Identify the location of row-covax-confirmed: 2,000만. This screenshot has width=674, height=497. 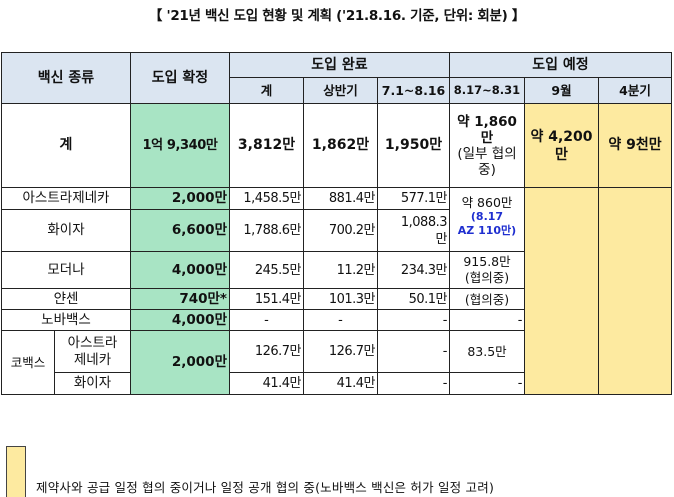
(180, 362).